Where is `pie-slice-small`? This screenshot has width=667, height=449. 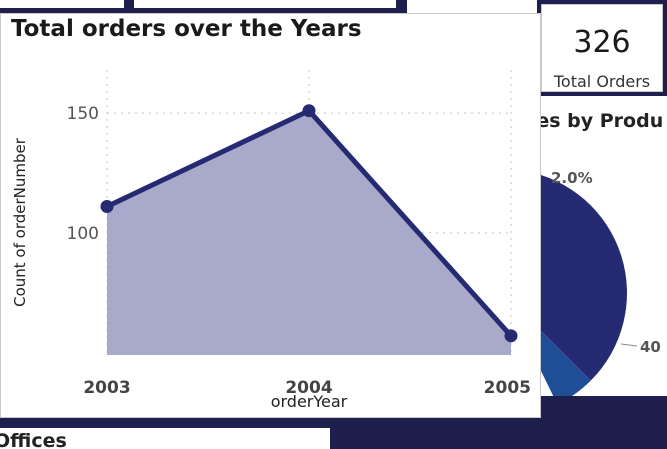 pie-slice-small is located at coordinates (566, 344).